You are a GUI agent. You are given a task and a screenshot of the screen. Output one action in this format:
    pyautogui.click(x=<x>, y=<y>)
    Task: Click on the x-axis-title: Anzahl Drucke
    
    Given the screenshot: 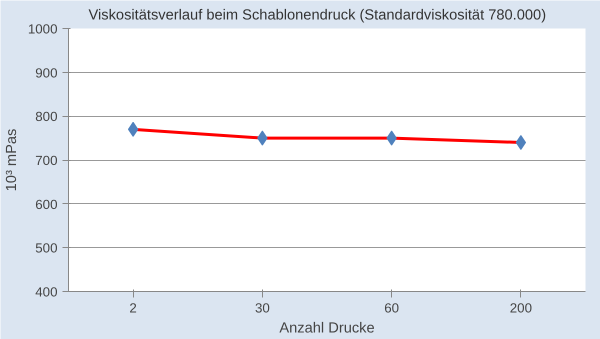 What is the action you would take?
    pyautogui.click(x=327, y=328)
    